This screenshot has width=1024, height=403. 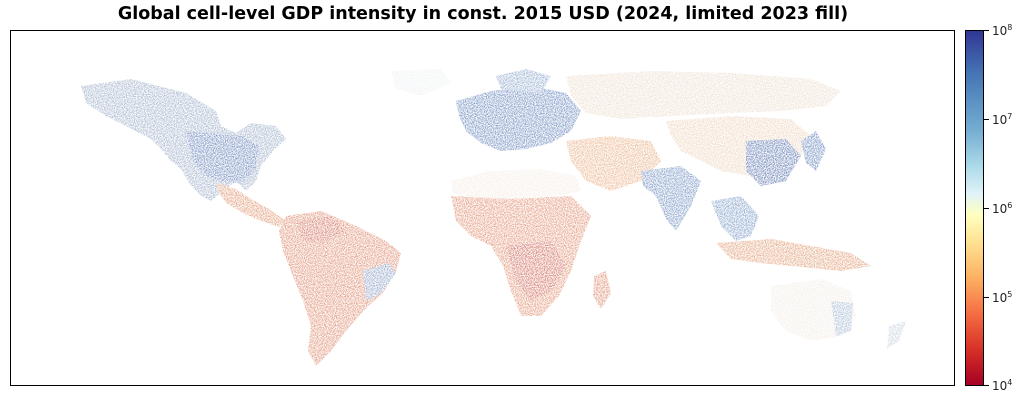 What do you see at coordinates (602, 290) in the screenshot?
I see `madagascar` at bounding box center [602, 290].